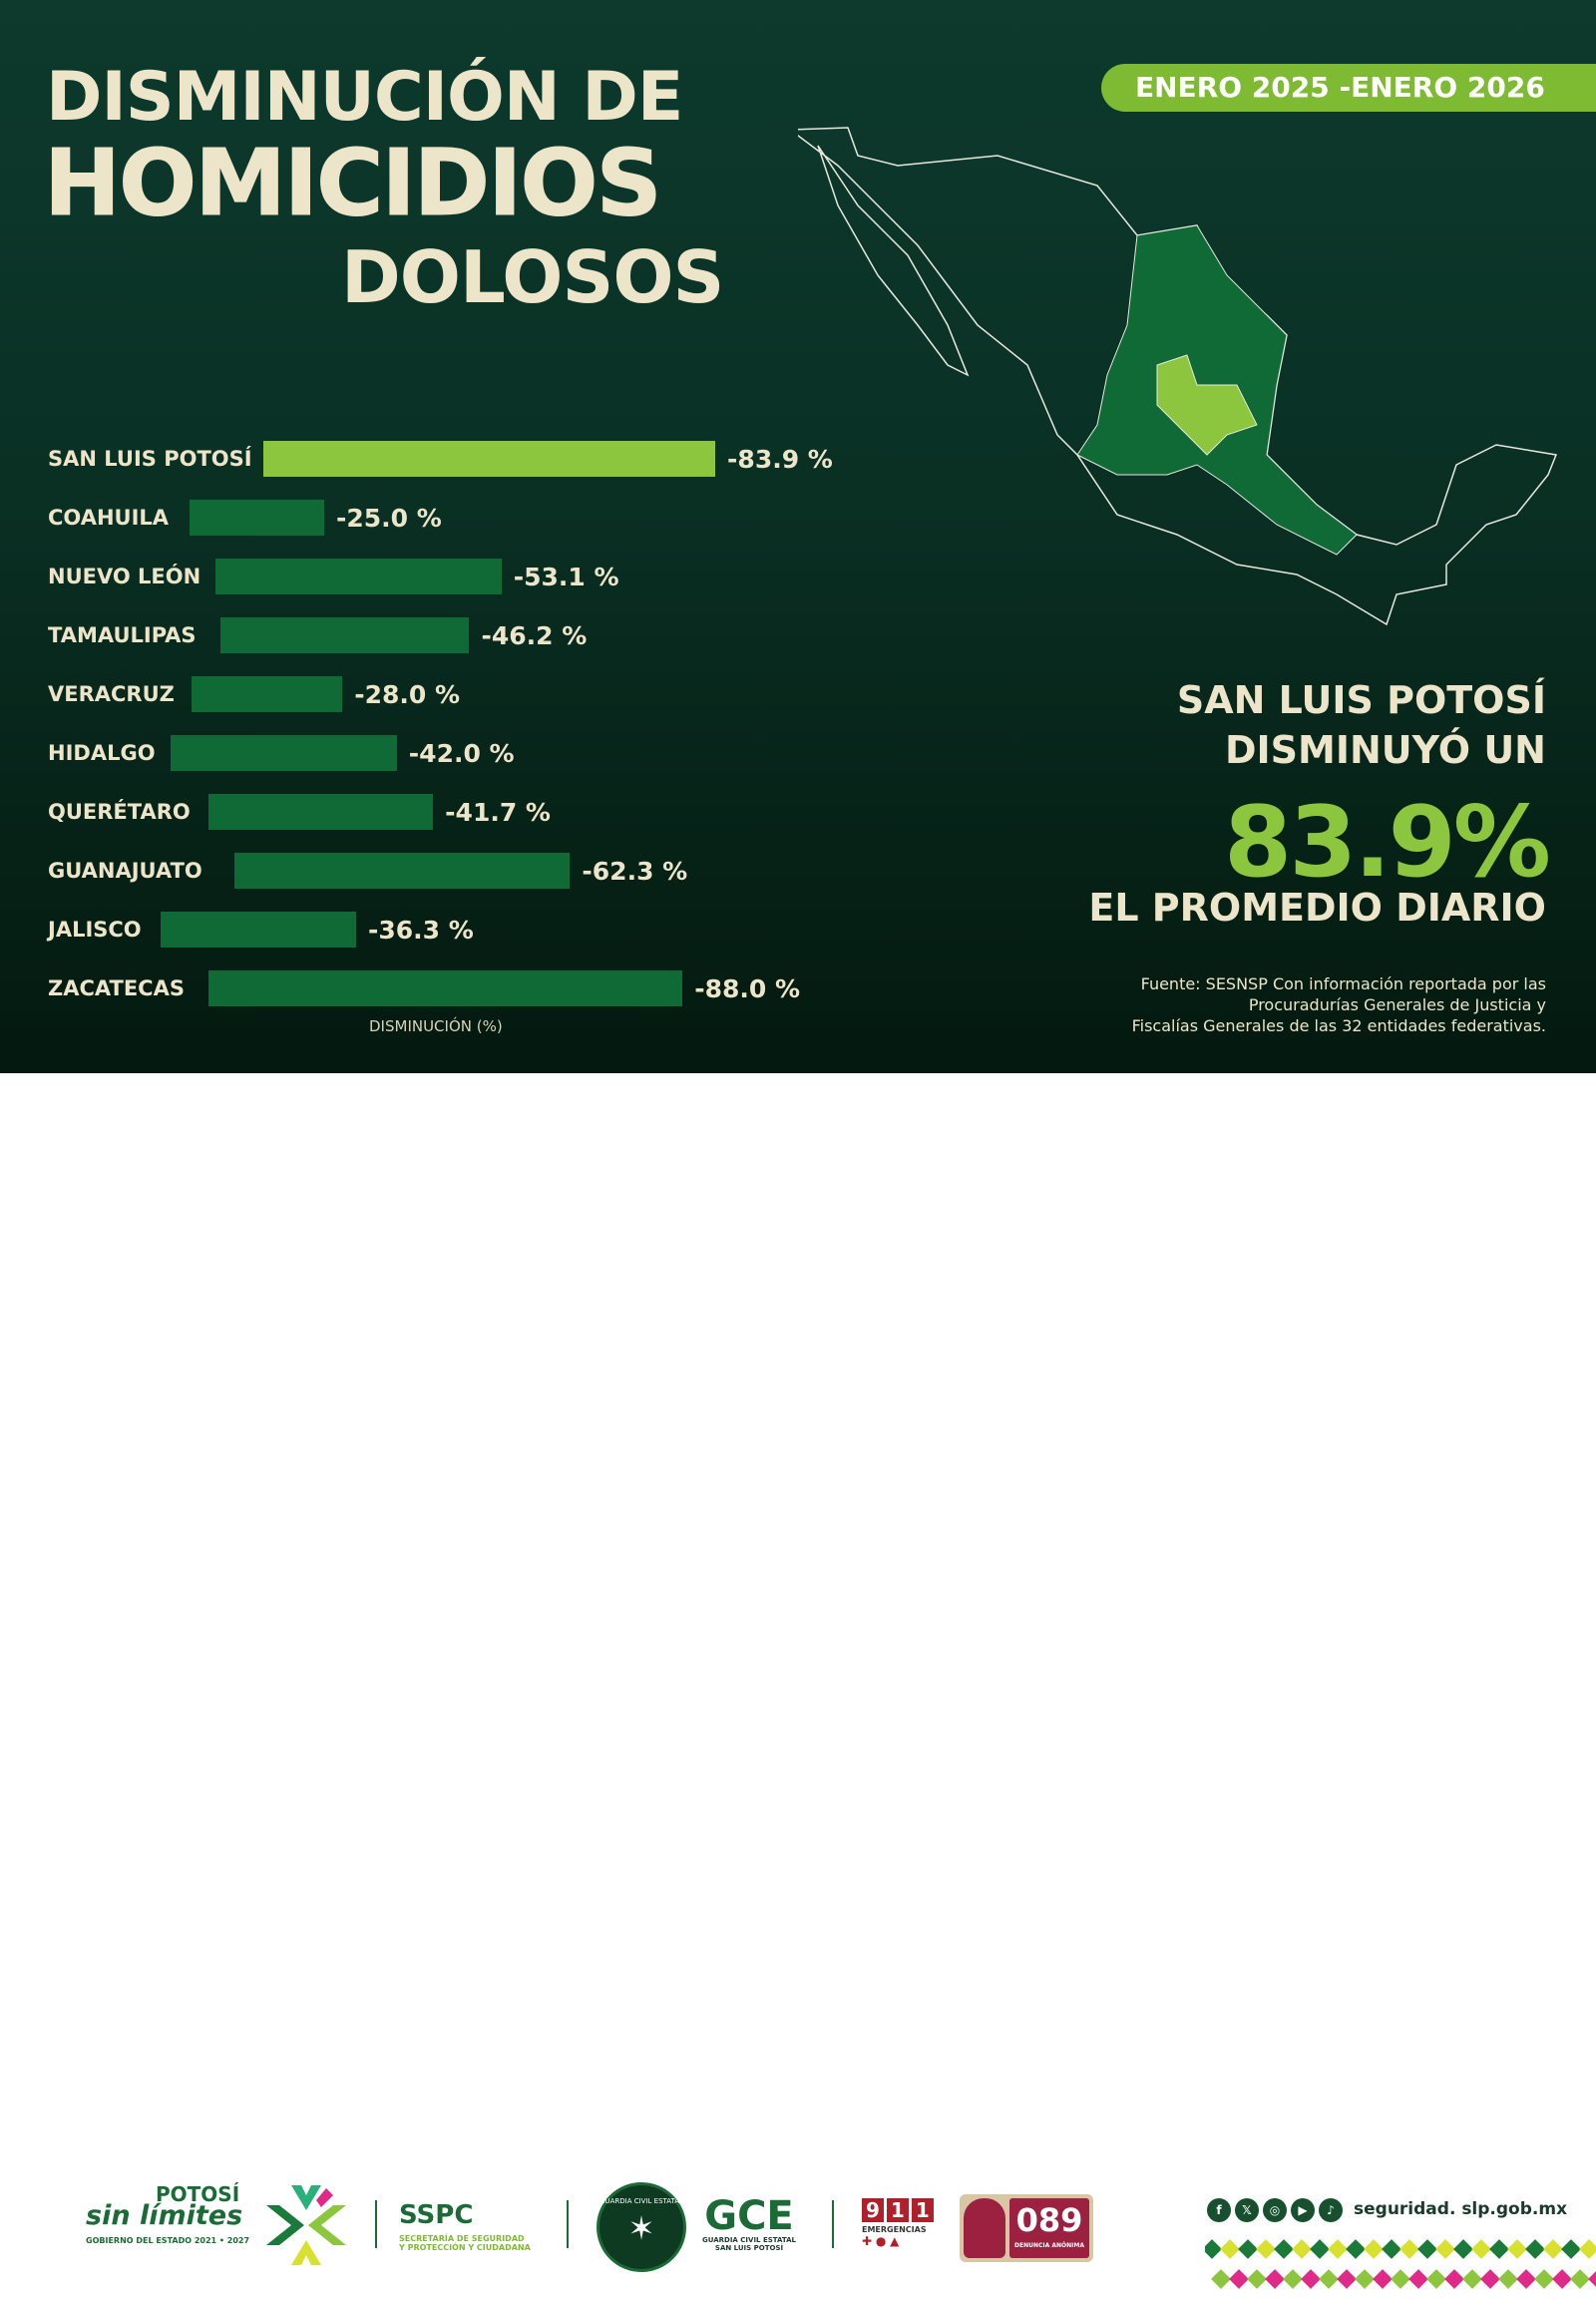  I want to click on bar-label: GUANAJUATO, so click(125, 871).